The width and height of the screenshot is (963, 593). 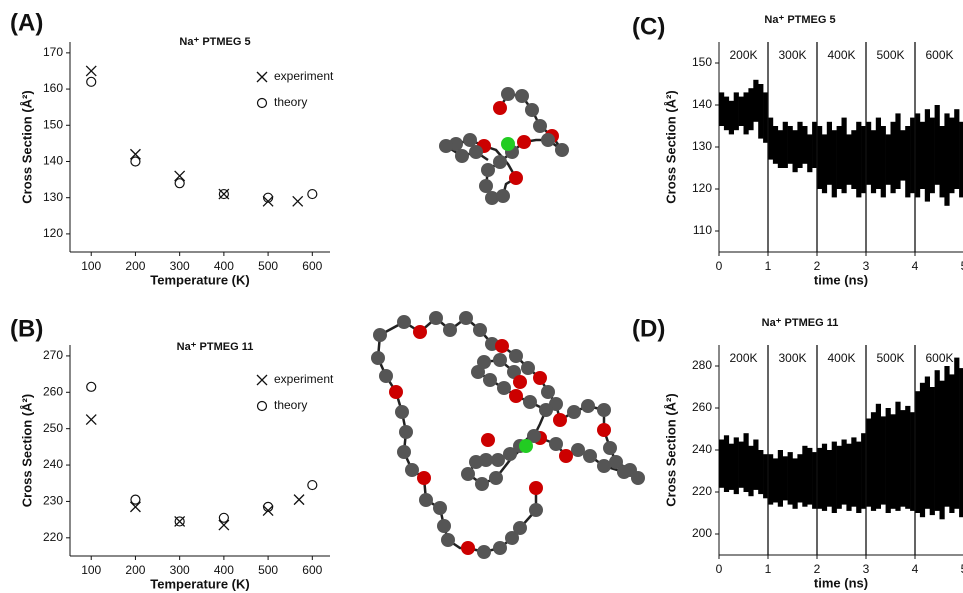 I want to click on legend-label: experiment, so click(x=304, y=379).